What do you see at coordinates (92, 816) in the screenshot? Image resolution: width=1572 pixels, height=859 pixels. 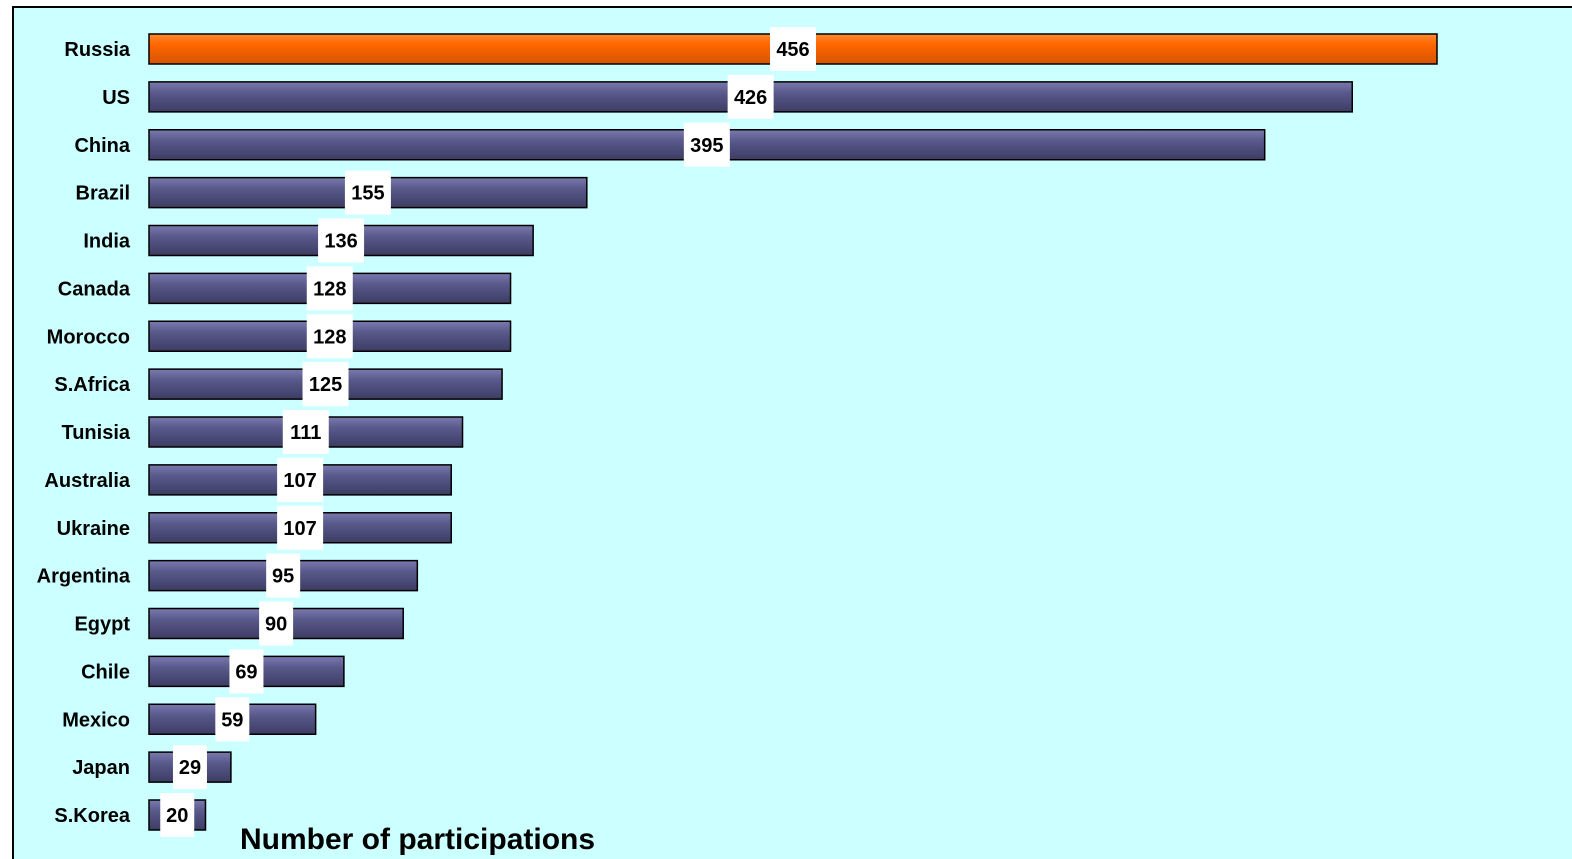 I see `category-label: S.Korea` at bounding box center [92, 816].